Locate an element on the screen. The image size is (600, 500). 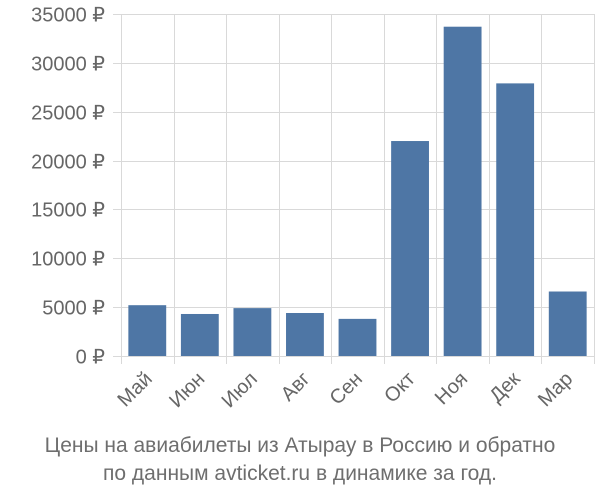
x-tick-label: Июл is located at coordinates (240, 390).